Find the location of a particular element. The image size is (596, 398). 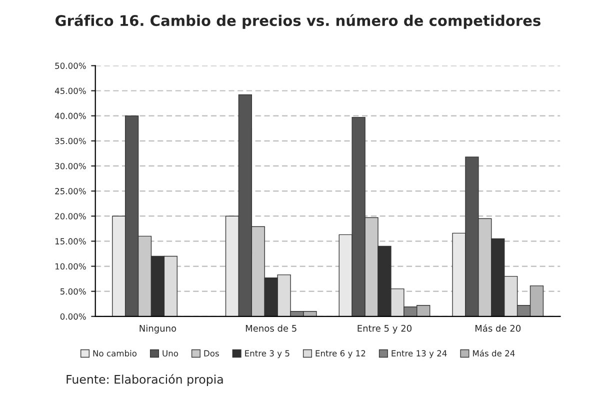

legend-label: Más de 24 is located at coordinates (494, 353).